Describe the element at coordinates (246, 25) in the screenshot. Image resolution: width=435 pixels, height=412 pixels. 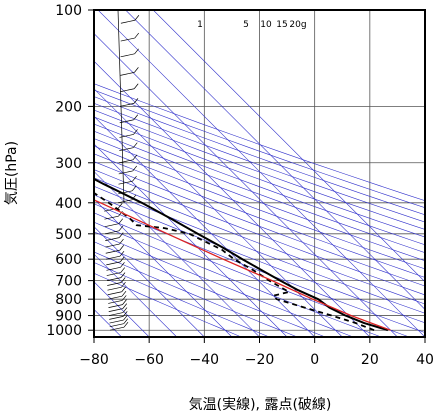
I see `mixing-ratio-label: 5` at that location.